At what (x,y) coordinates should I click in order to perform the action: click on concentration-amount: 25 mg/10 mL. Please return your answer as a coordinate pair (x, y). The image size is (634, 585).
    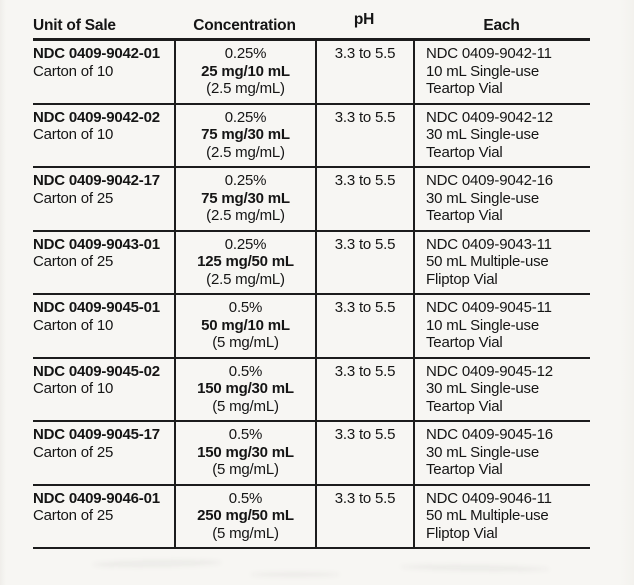
    Looking at the image, I should click on (245, 71).